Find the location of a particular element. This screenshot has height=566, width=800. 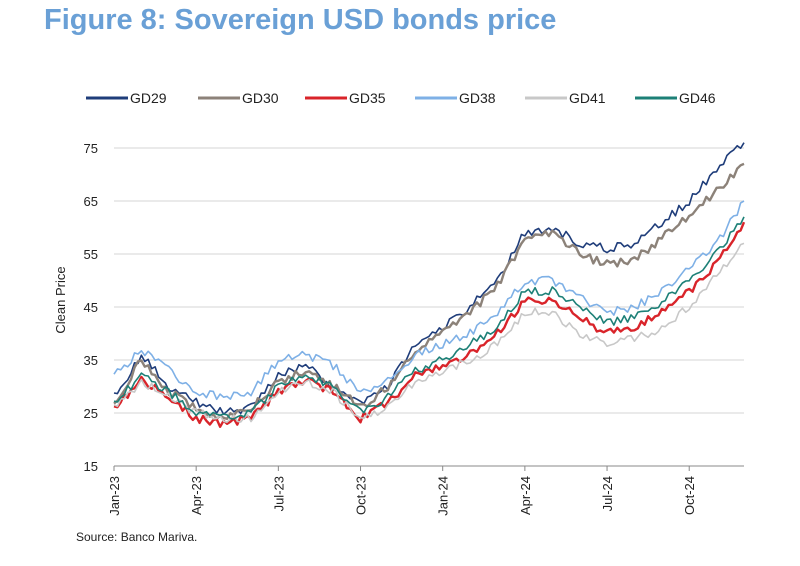

y-tick-label: 55 is located at coordinates (91, 254).